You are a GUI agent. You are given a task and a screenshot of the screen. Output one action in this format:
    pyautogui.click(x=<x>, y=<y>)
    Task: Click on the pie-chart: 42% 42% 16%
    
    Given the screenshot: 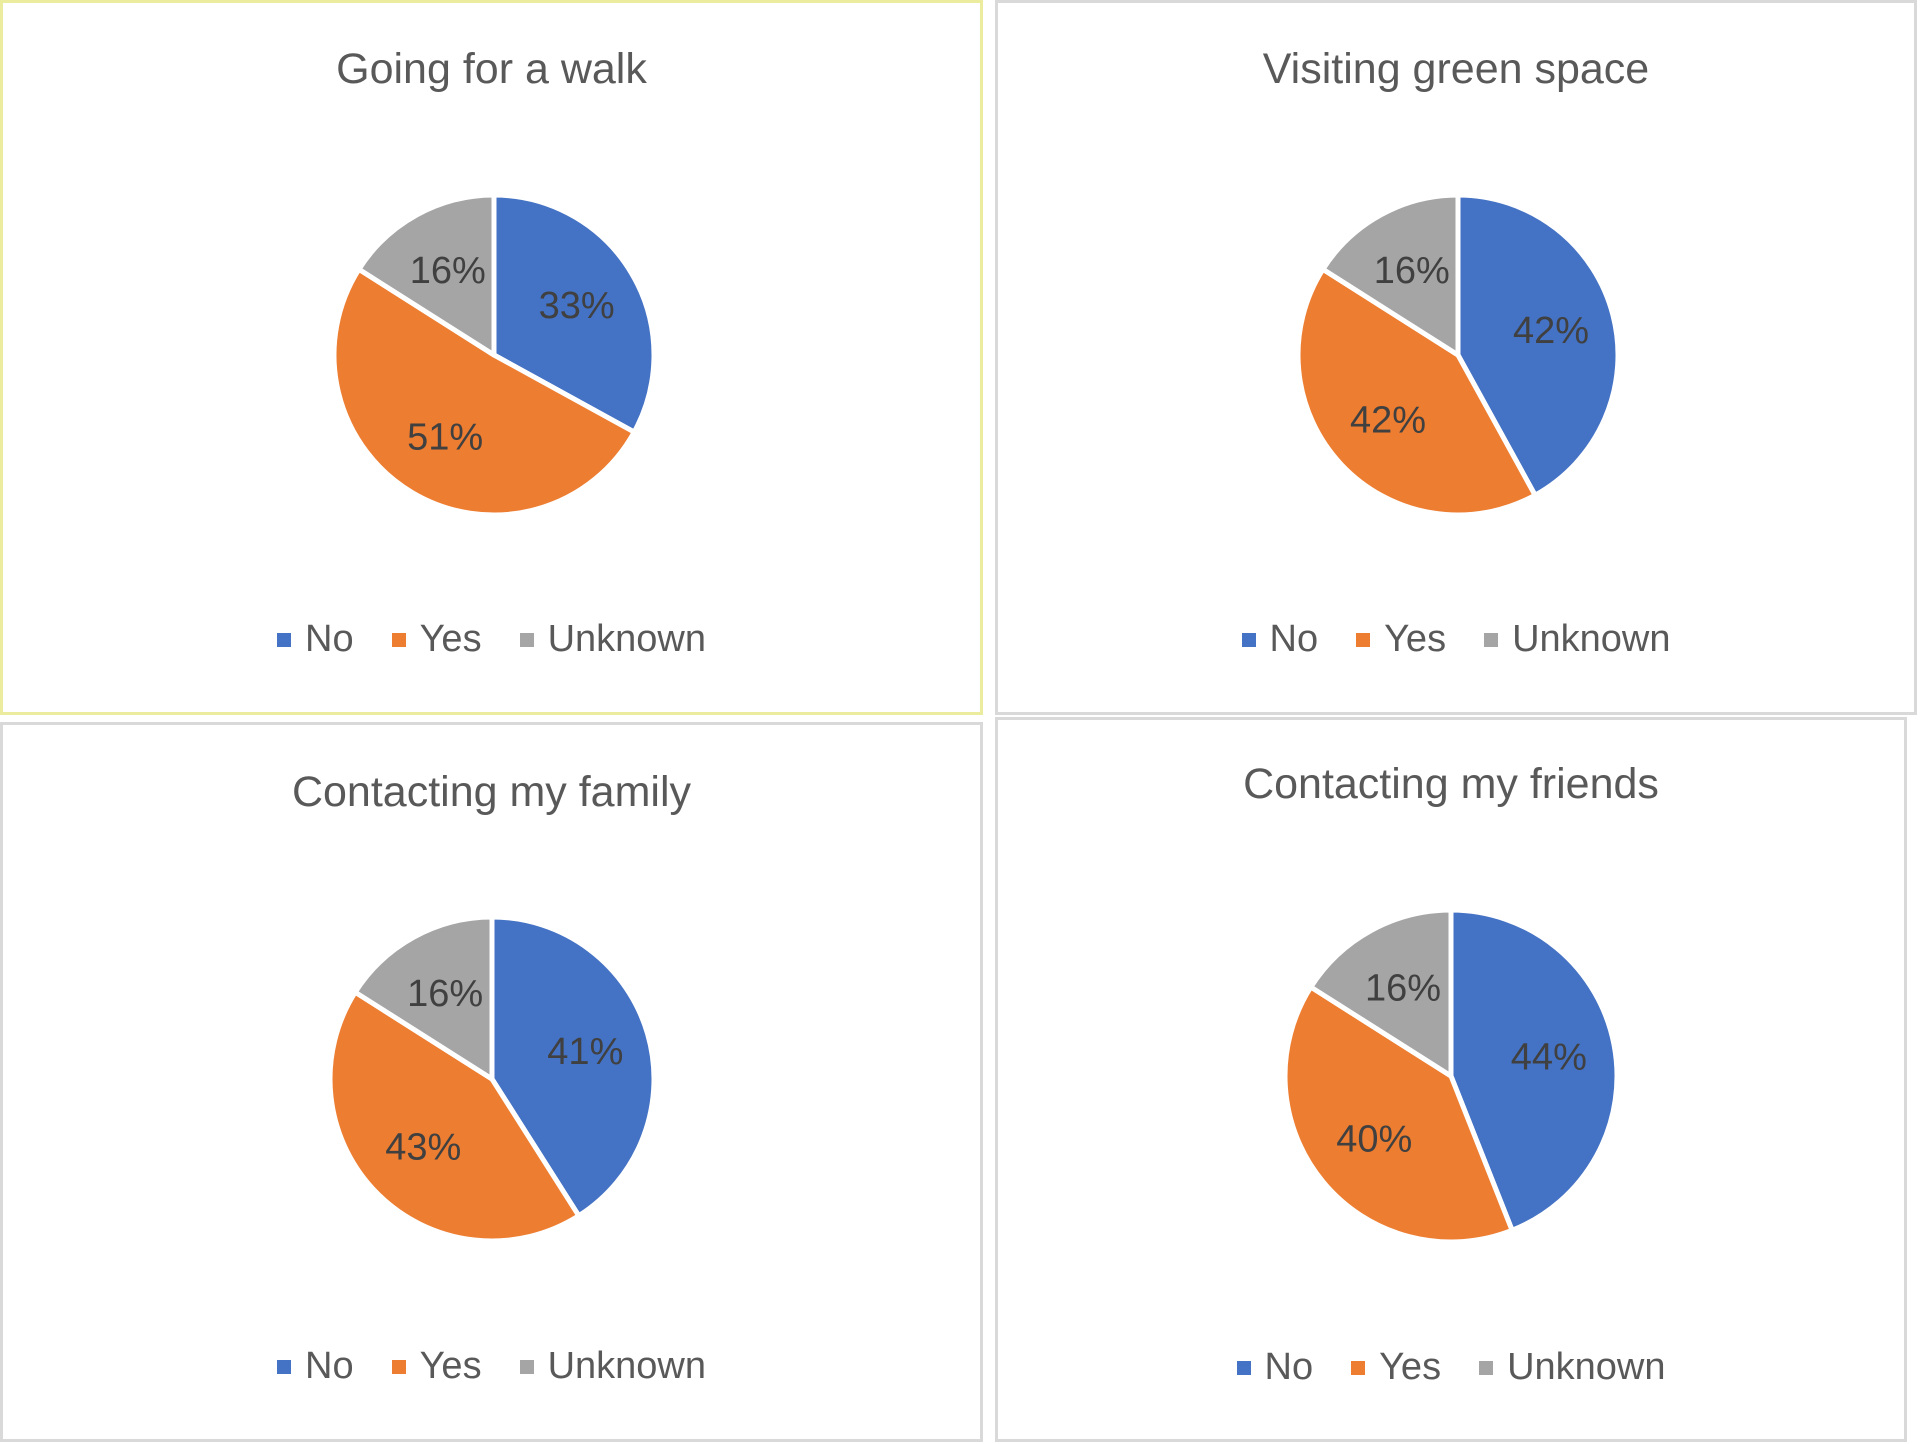 What is the action you would take?
    pyautogui.click(x=1458, y=355)
    